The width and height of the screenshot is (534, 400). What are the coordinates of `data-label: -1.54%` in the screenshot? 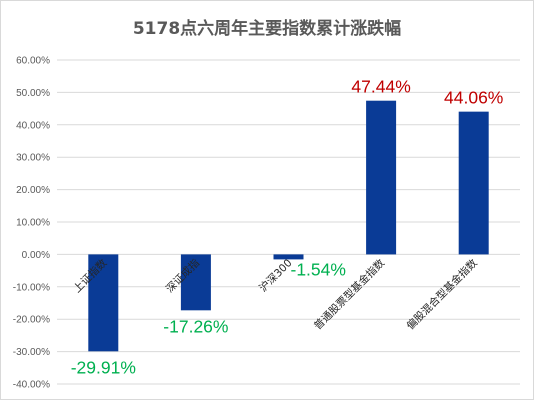 It's located at (318, 269).